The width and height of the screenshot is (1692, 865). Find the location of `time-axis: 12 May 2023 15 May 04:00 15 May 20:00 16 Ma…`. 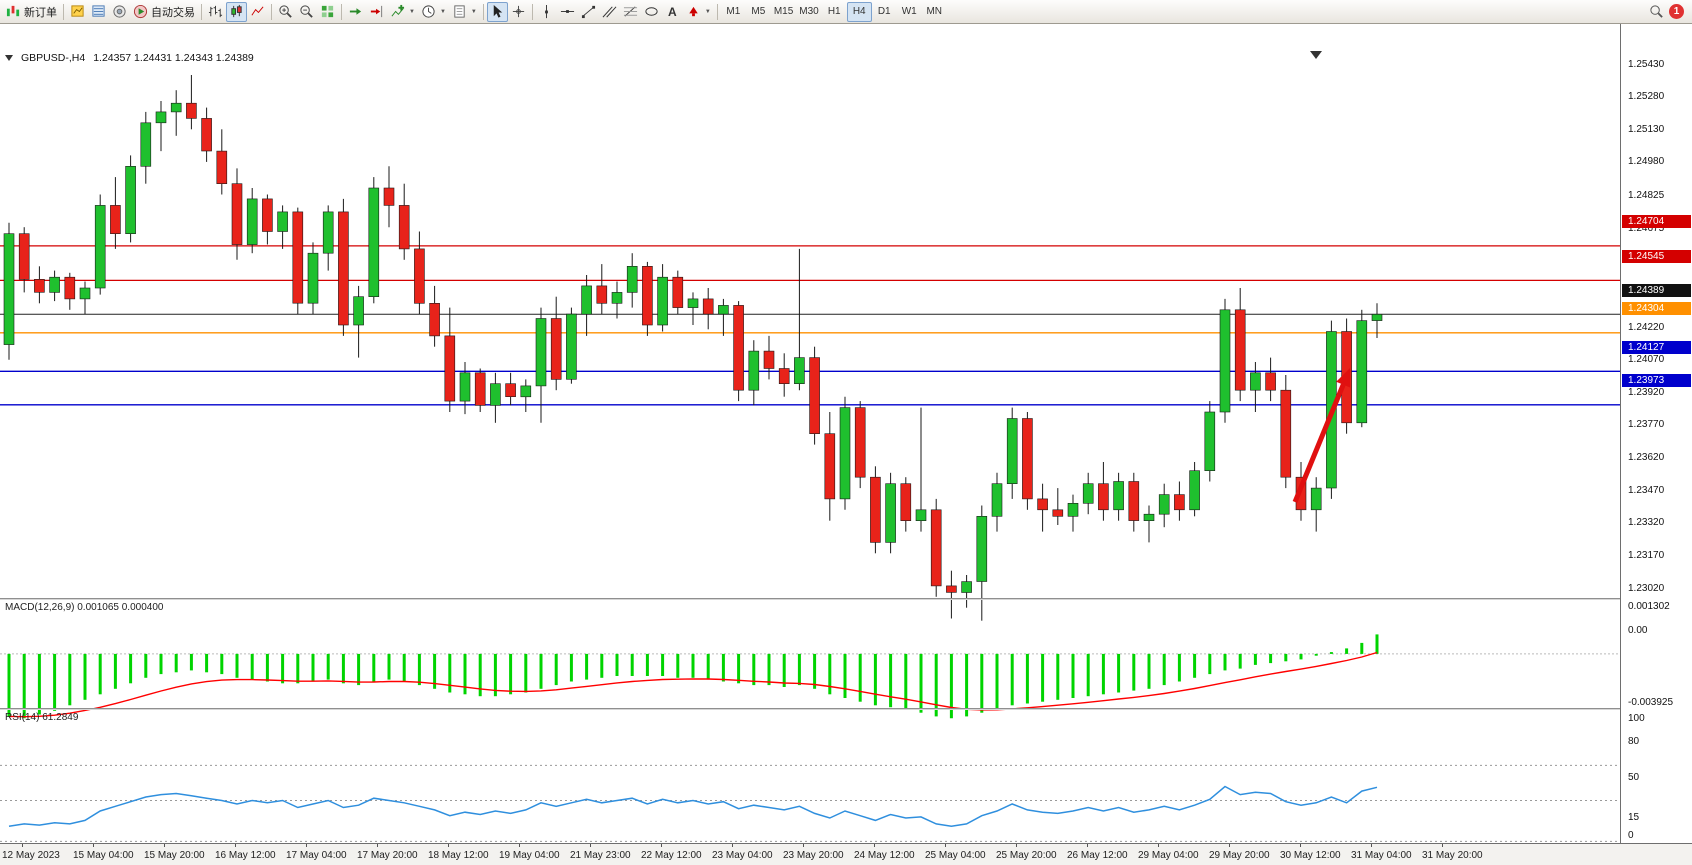

time-axis: 12 May 2023 15 May 04:00 15 May 20:00 16 Ma… is located at coordinates (846, 854).